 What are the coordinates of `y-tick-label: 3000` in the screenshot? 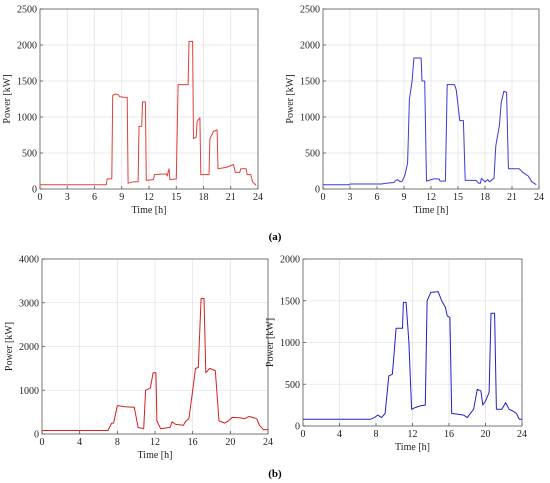 It's located at (29, 303).